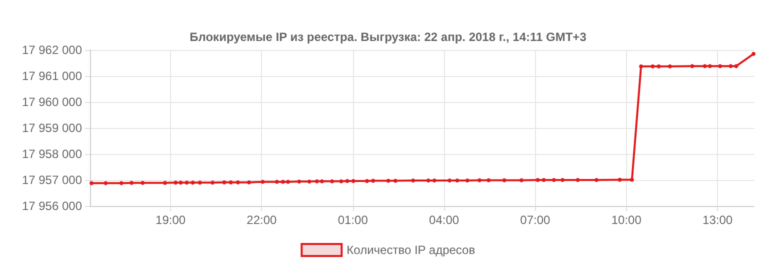  What do you see at coordinates (52, 128) in the screenshot?
I see `y-tick-label: 17 959 000` at bounding box center [52, 128].